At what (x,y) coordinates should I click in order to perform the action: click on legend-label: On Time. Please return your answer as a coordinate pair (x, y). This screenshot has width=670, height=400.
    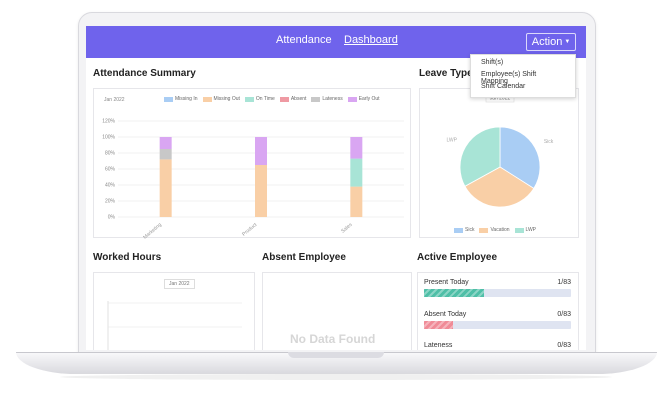
    Looking at the image, I should click on (265, 99).